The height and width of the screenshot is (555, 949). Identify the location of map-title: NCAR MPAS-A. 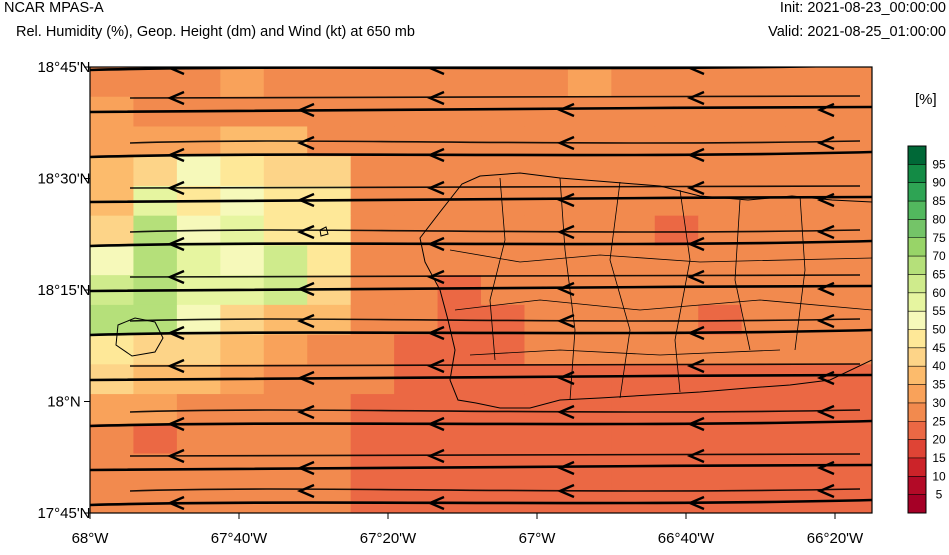
(54, 8).